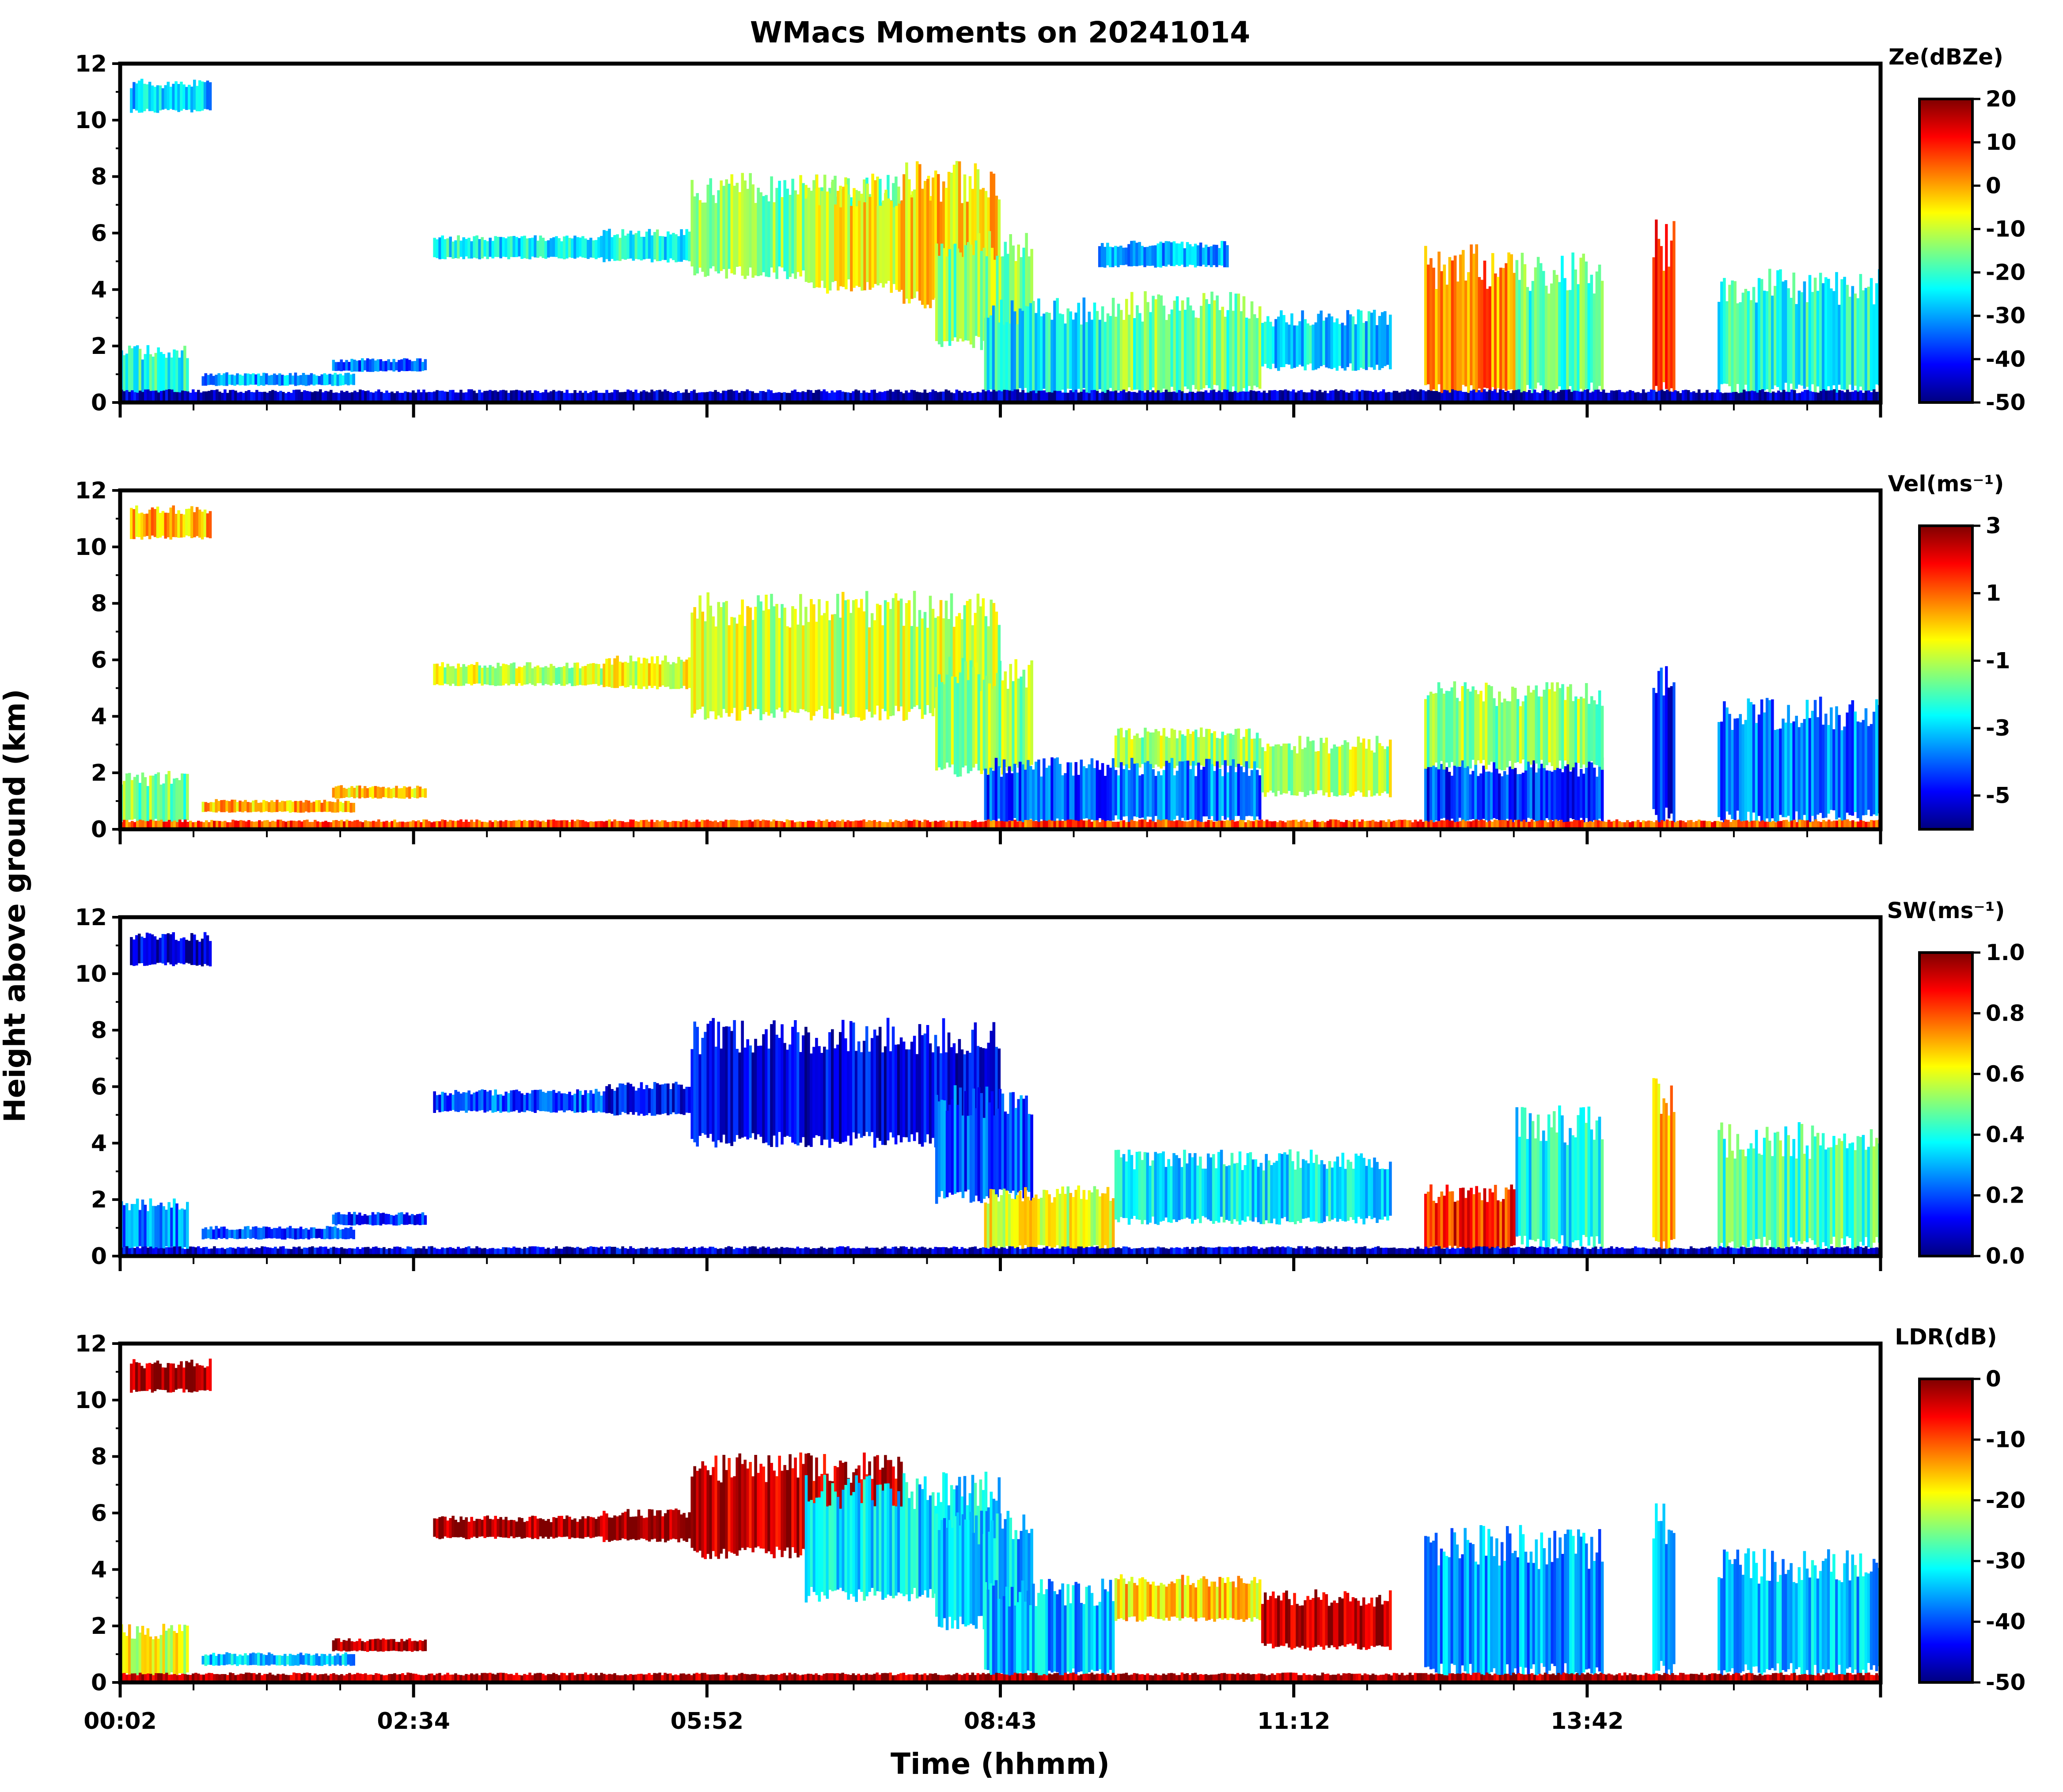  What do you see at coordinates (1993, 1379) in the screenshot?
I see `colorbar-tick-label: 0` at bounding box center [1993, 1379].